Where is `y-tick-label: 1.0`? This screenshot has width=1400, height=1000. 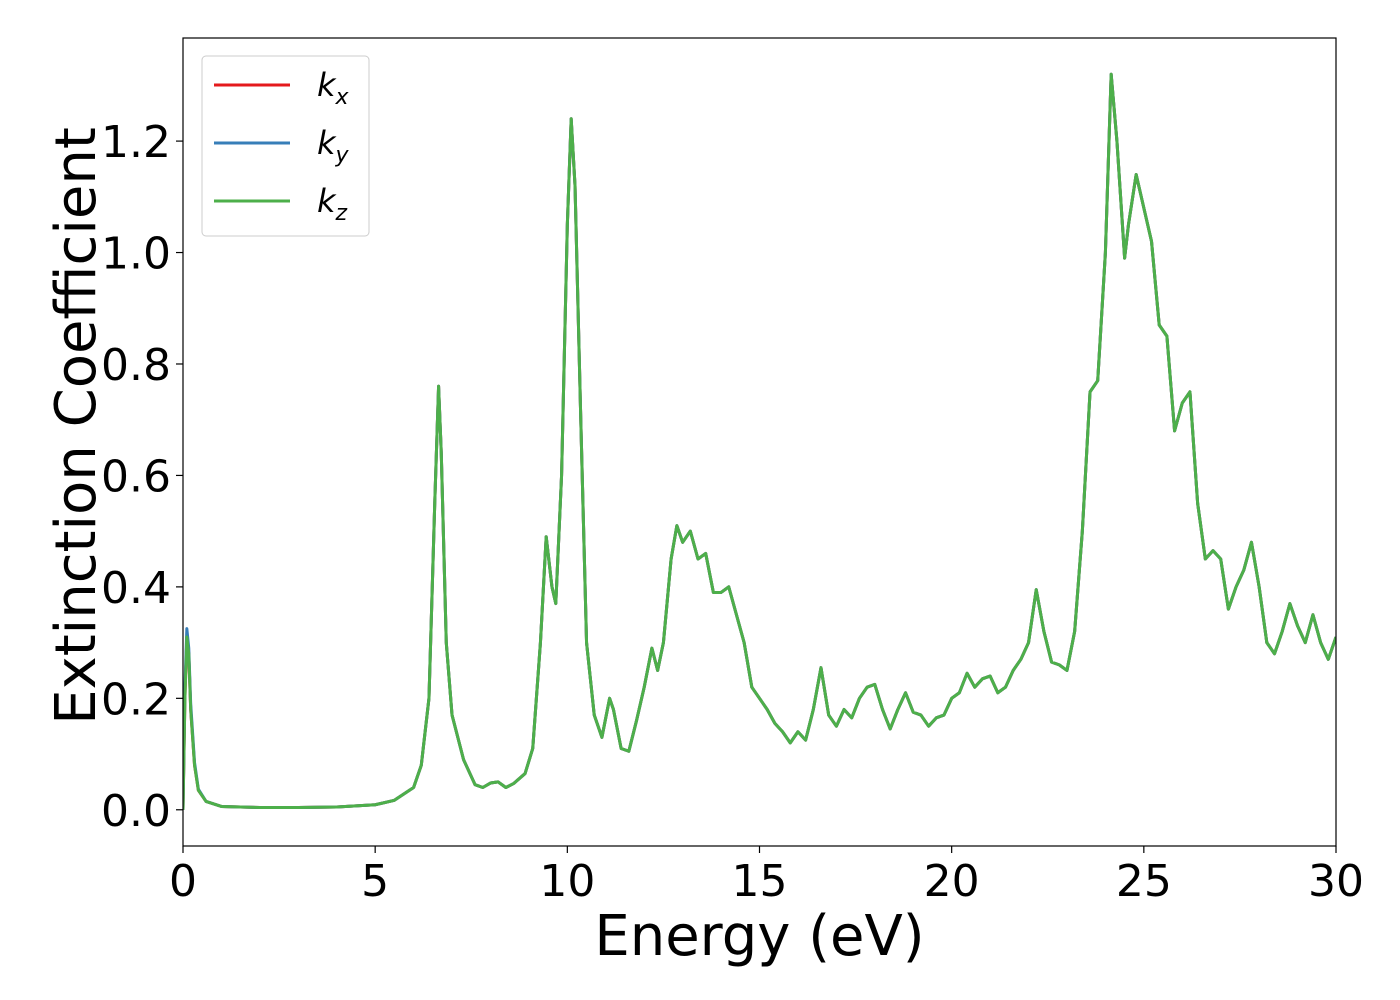
y-tick-label: 1.0 is located at coordinates (136, 254).